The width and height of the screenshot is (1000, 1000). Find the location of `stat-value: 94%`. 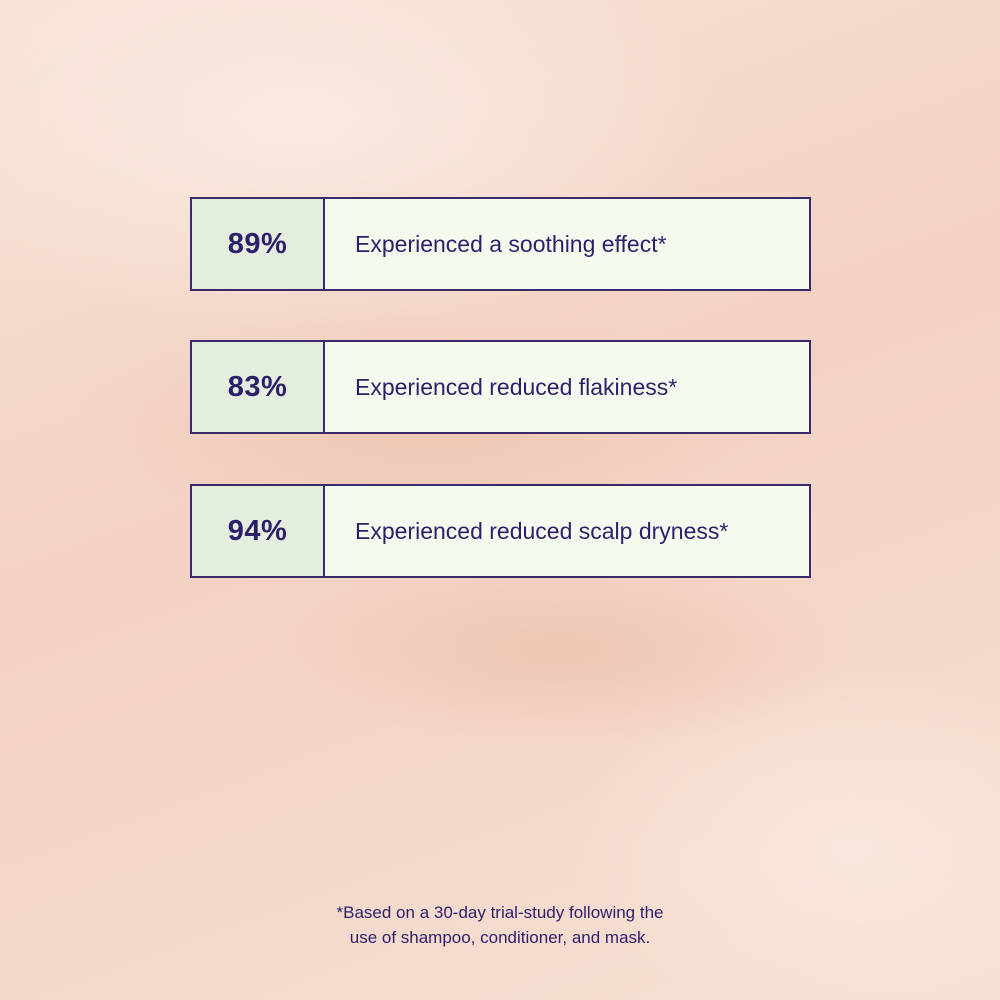

stat-value: 94% is located at coordinates (258, 531).